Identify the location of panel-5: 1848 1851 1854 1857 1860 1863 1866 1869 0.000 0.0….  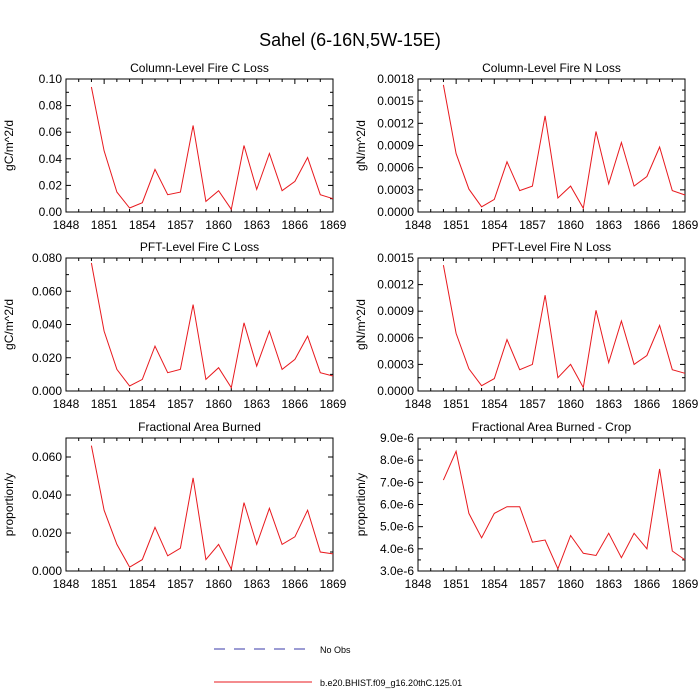
(174, 505).